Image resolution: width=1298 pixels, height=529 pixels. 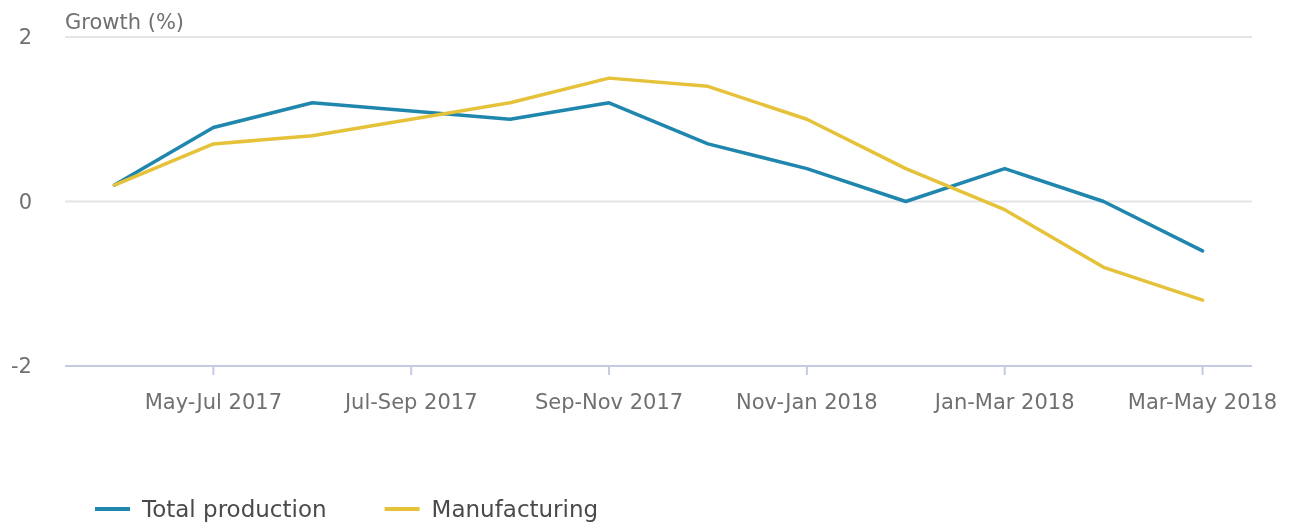 I want to click on x-tick-label: May-Jul 2017, so click(x=213, y=402).